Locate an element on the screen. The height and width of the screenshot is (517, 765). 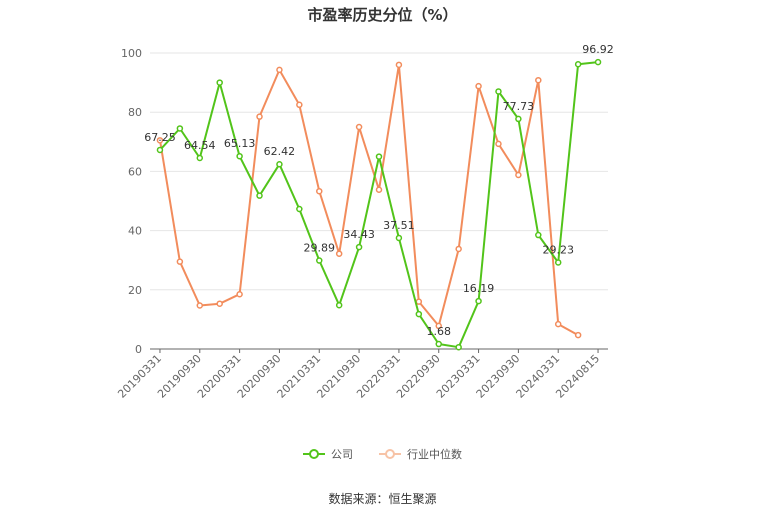
legend-marker-industry-median is located at coordinates (390, 454).